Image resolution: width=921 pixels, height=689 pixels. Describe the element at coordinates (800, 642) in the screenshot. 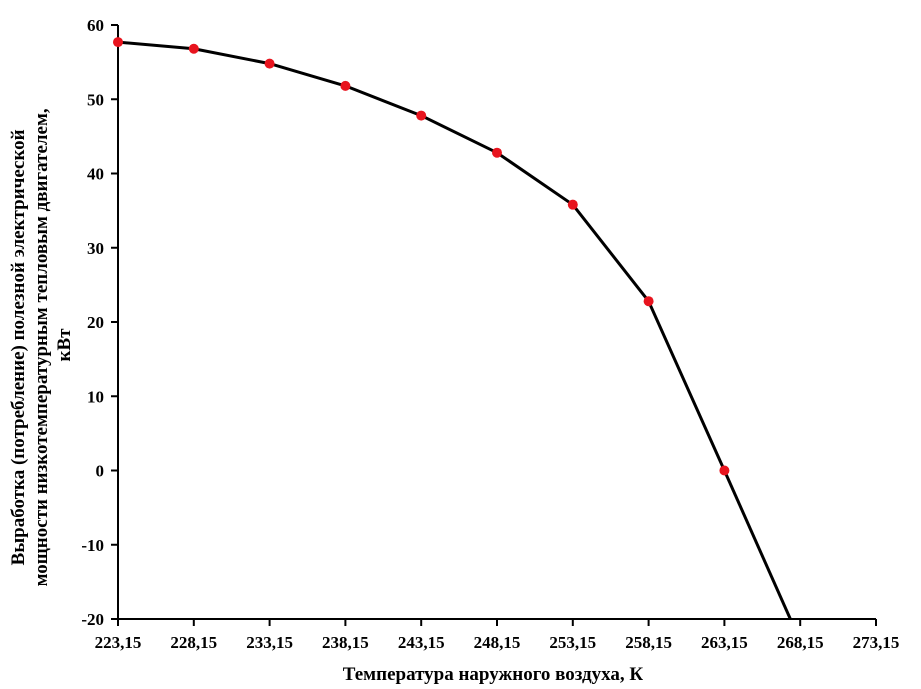

I see `x-tick-label: 268,15` at that location.